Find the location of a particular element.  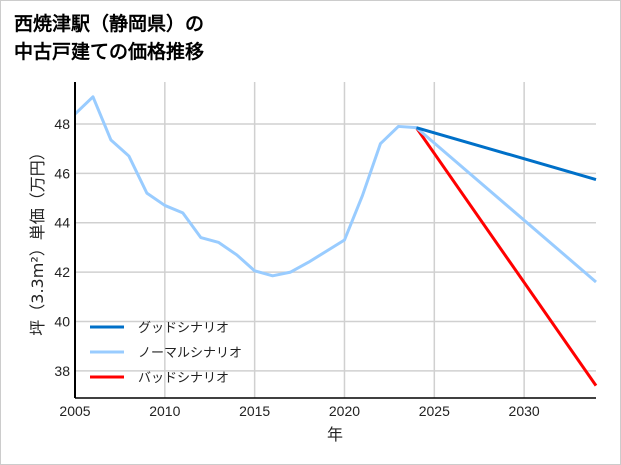

x-tick-label: 2010 is located at coordinates (164, 411).